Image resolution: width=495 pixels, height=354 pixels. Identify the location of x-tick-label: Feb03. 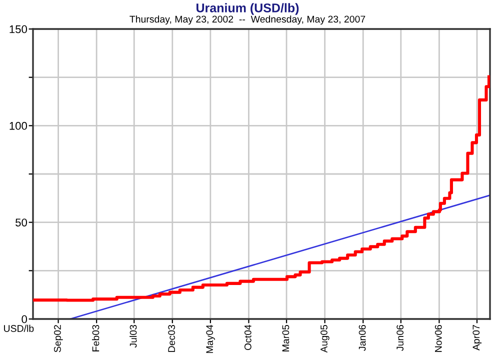
(96, 338).